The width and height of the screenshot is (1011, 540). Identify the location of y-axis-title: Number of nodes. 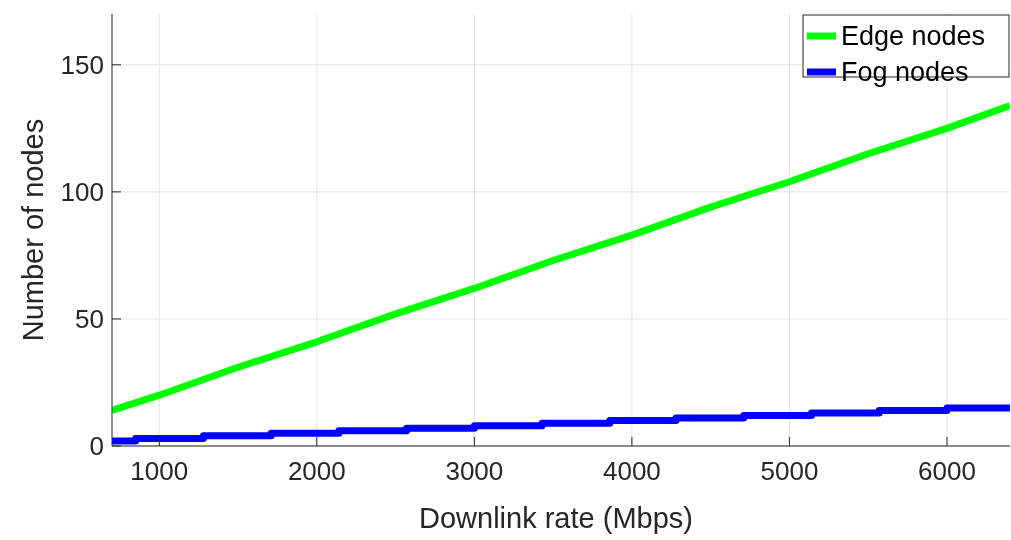
(33, 230).